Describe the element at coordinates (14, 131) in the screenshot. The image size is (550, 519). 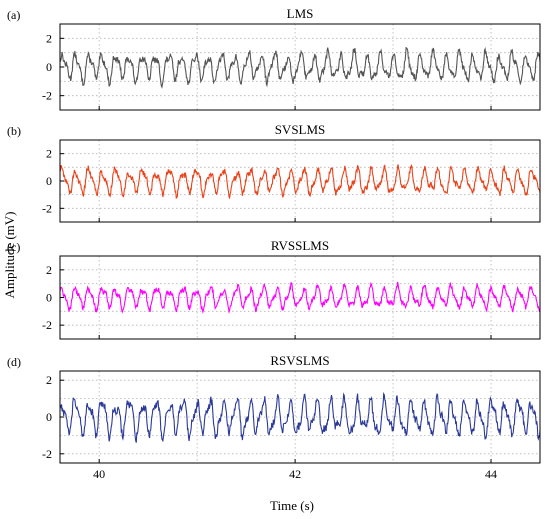
I see `panel-label: (b)` at that location.